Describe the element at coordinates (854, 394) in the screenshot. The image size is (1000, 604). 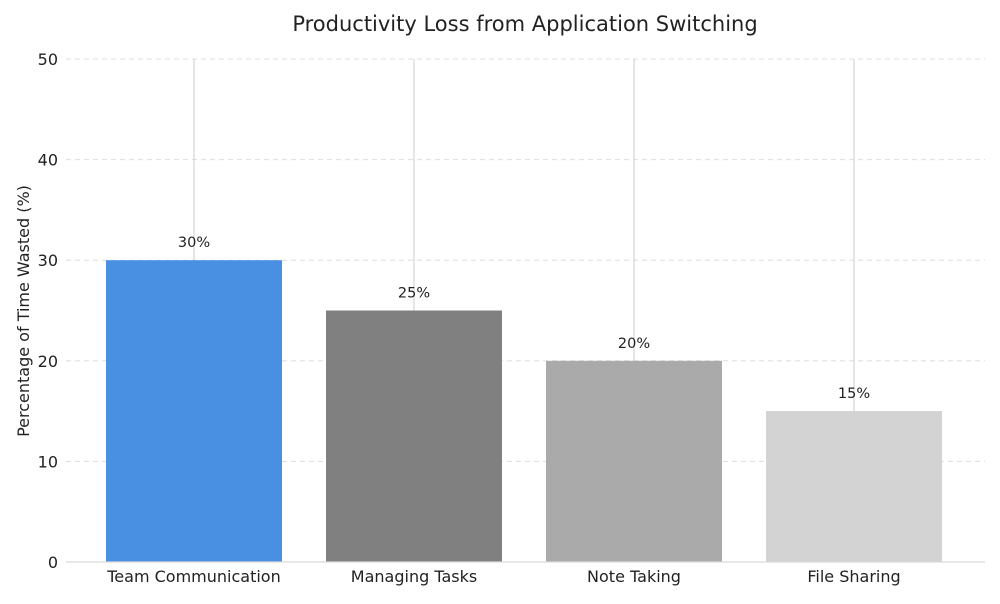
I see `bar-value-label: 15%` at that location.